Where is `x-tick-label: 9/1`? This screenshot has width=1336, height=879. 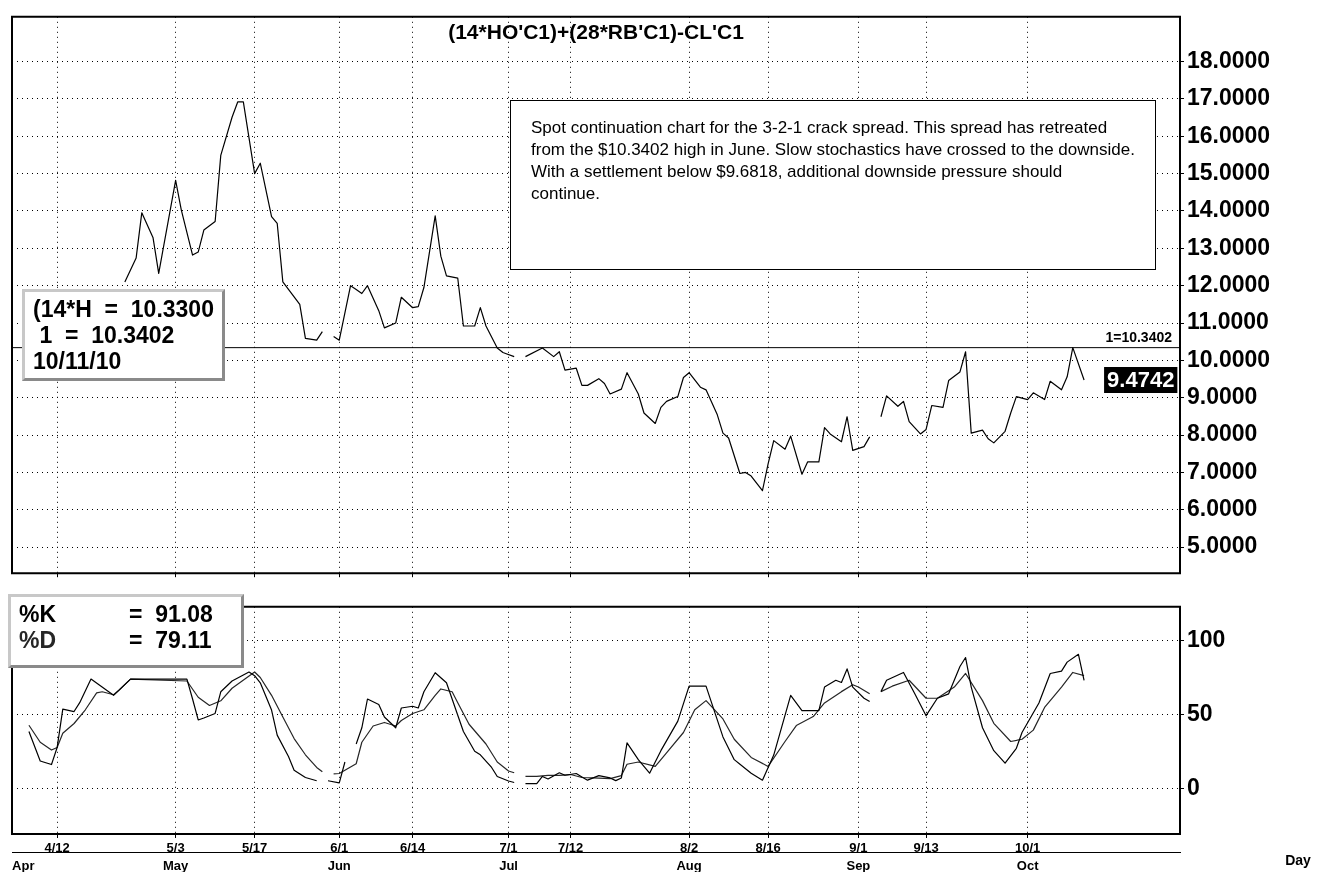 x-tick-label: 9/1 is located at coordinates (858, 848).